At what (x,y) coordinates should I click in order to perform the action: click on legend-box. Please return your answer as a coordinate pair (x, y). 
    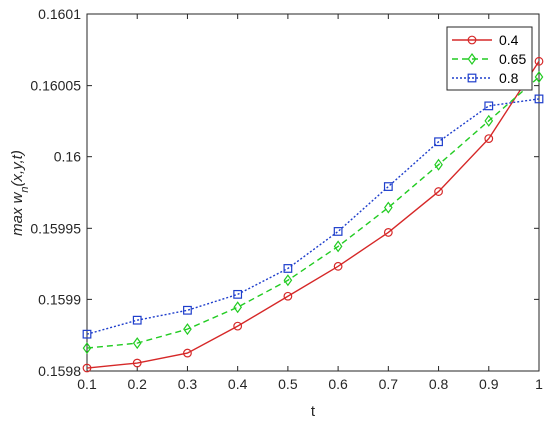
    Looking at the image, I should click on (489, 58).